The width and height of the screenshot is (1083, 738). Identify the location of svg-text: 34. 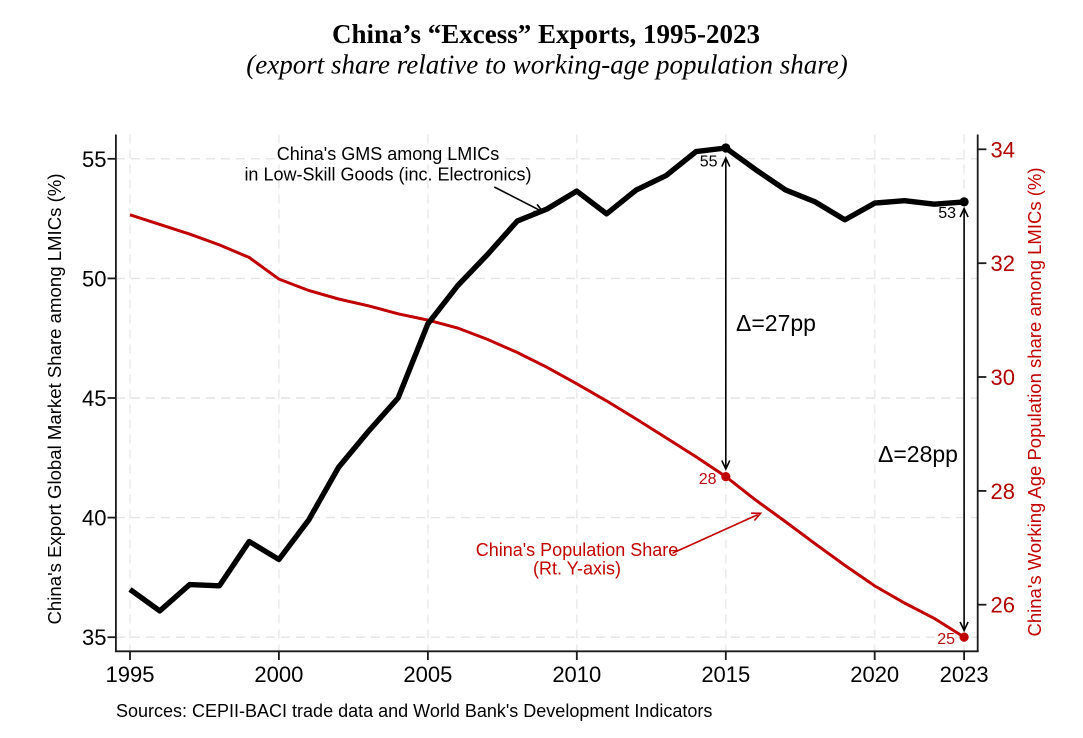
(1003, 149).